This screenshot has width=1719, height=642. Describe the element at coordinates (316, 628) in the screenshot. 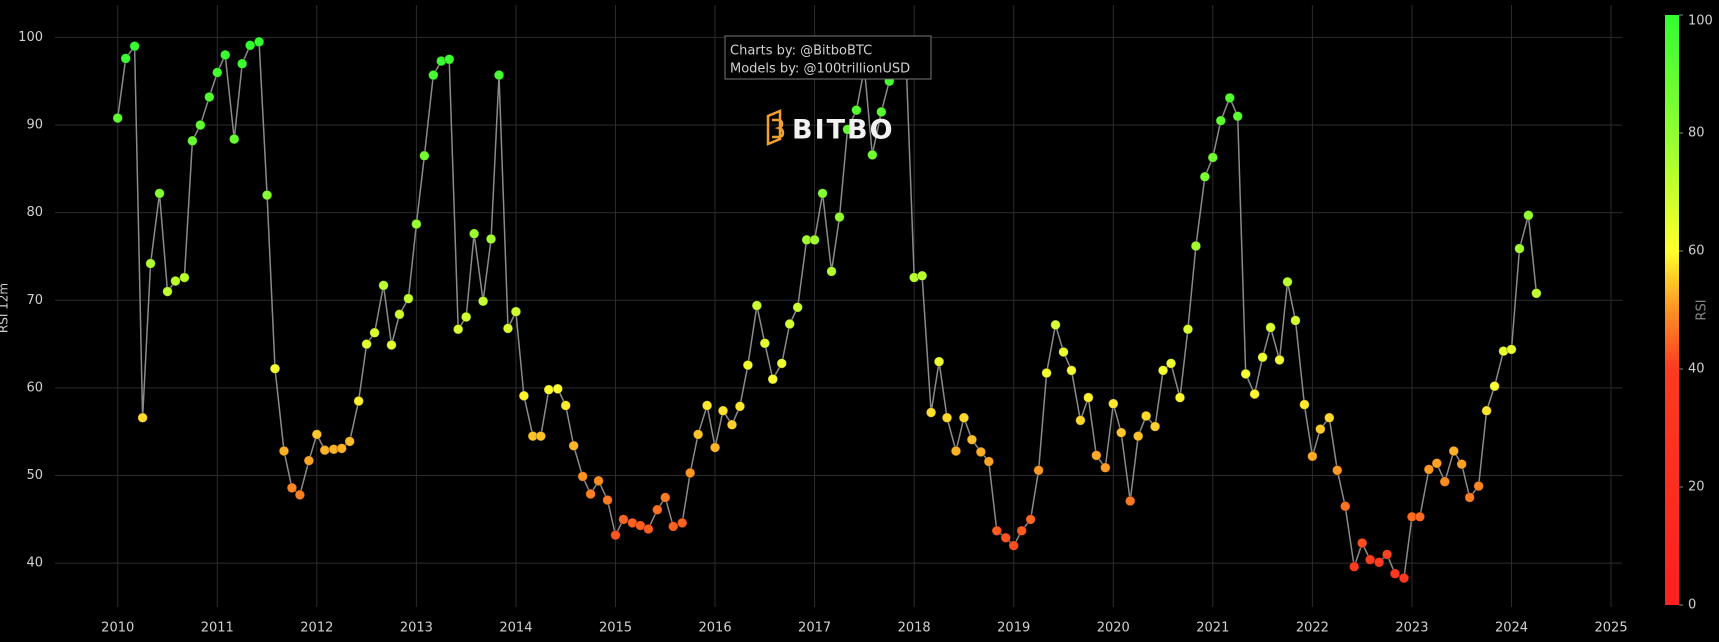

I see `x-tick-label: 2012` at that location.